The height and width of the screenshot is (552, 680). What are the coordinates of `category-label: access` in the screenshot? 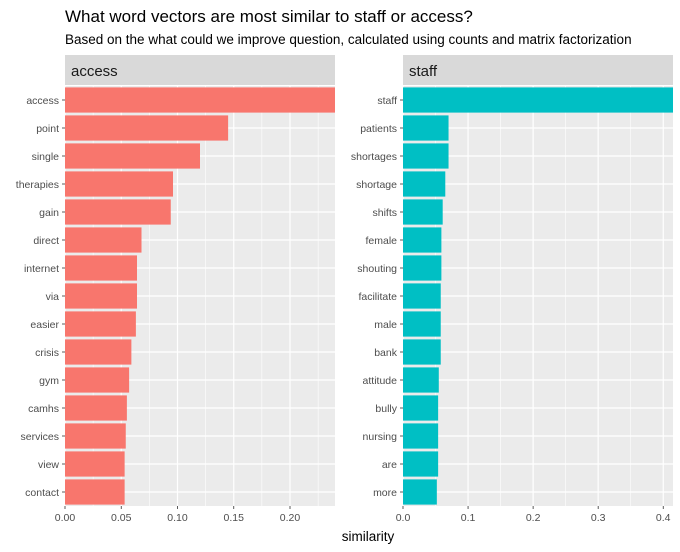 It's located at (42, 101).